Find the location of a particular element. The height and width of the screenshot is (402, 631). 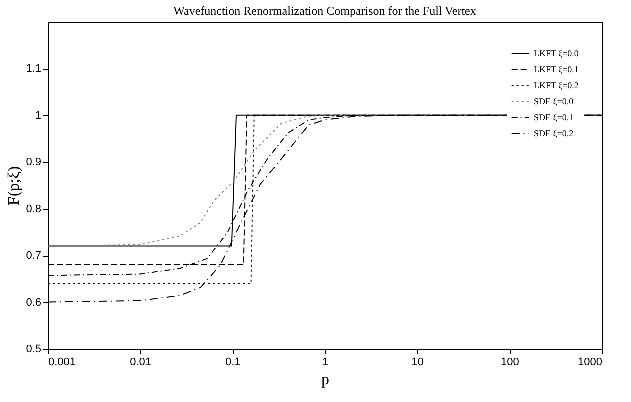

x-tick-label: 1000 is located at coordinates (590, 362).